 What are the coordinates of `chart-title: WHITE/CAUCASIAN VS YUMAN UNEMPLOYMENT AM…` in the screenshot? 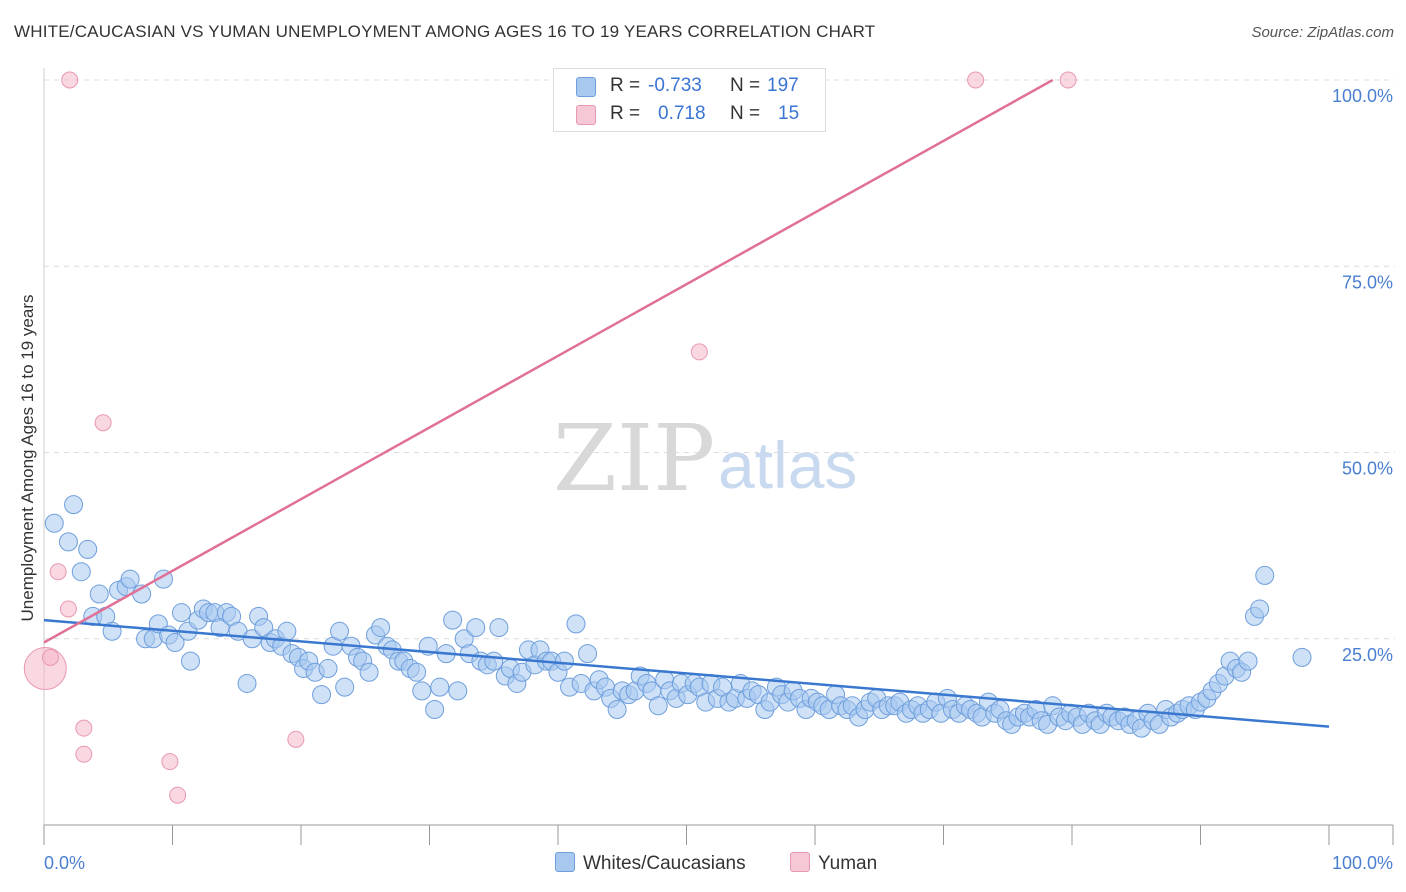 It's located at (445, 31).